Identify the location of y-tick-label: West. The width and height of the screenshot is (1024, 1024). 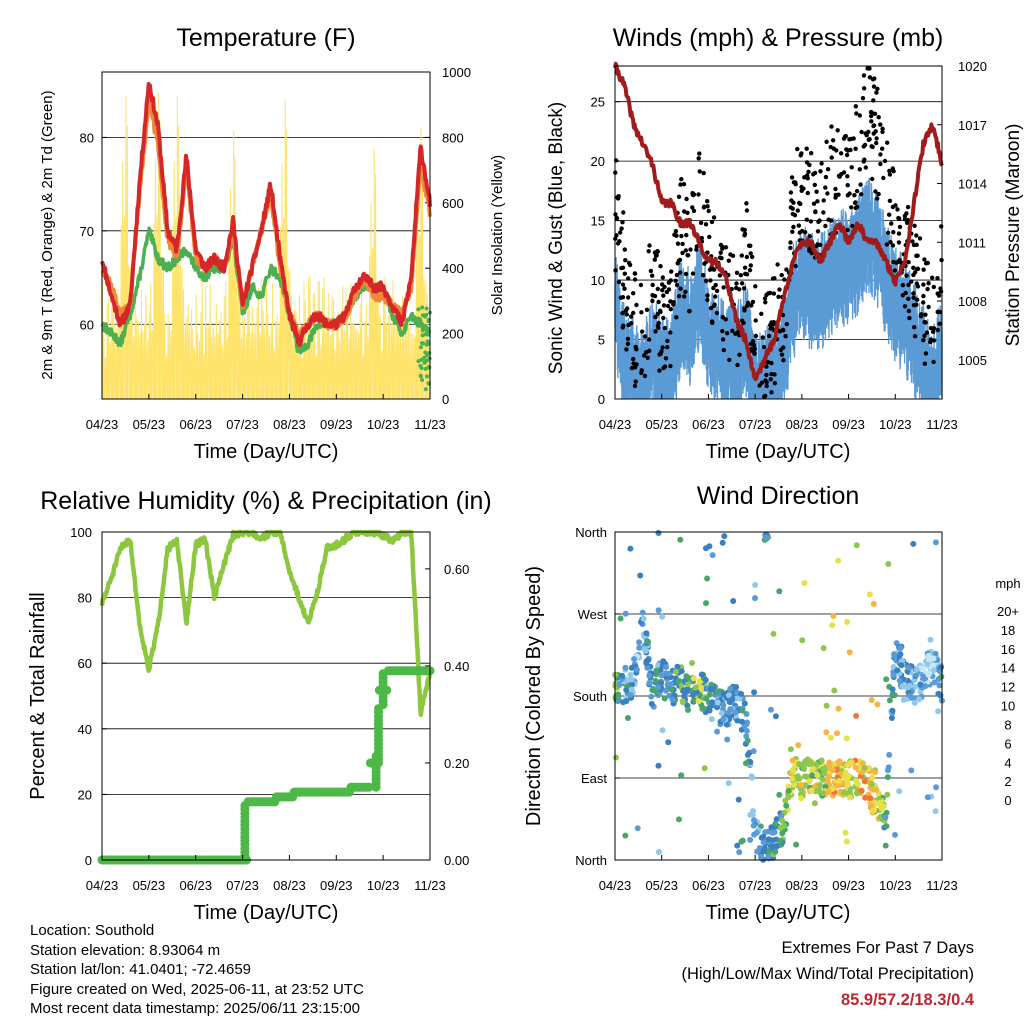
(593, 614).